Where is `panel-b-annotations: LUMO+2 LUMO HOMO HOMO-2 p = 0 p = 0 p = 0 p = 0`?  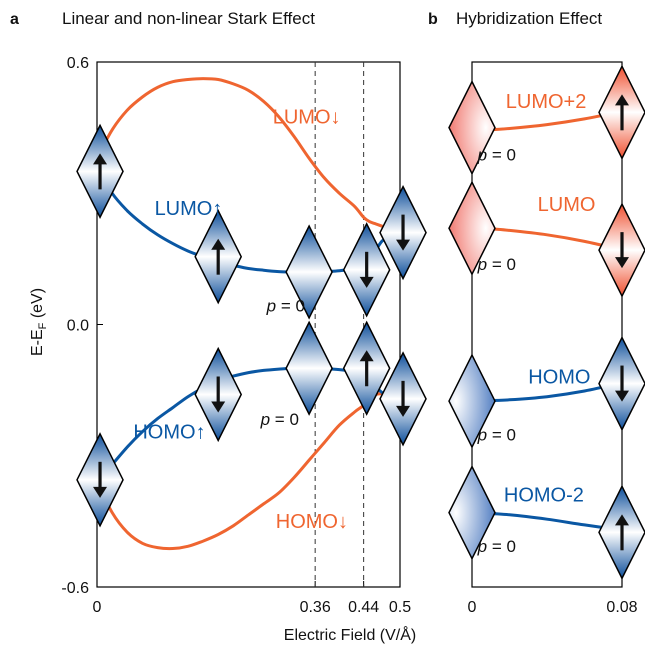 panel-b-annotations: LUMO+2 LUMO HOMO HOMO-2 p = 0 p = 0 p = 0 p = 0 is located at coordinates (536, 323).